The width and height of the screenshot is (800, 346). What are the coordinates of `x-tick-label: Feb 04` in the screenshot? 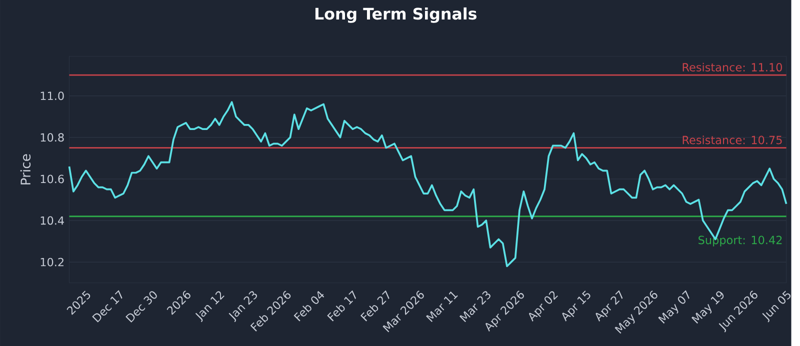 It's located at (309, 306).